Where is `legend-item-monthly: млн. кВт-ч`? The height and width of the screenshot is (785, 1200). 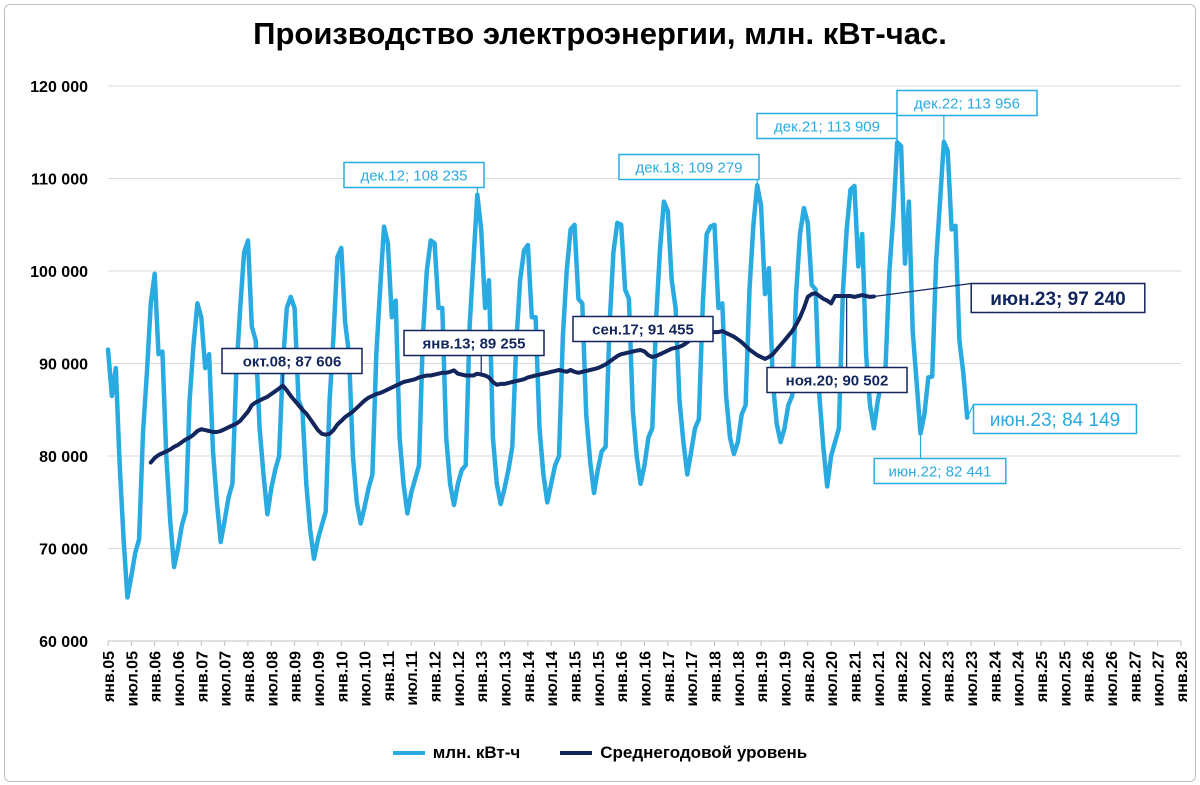 legend-item-monthly: млн. кВт-ч is located at coordinates (456, 753).